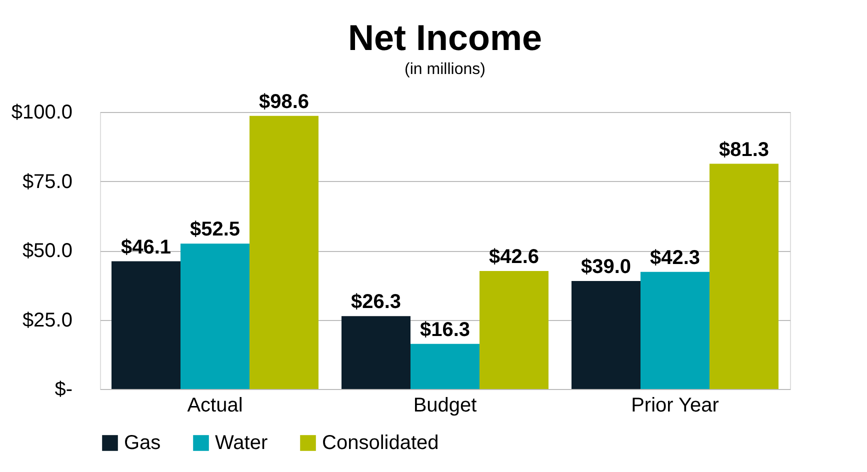  What do you see at coordinates (142, 443) in the screenshot?
I see `legend-label: Gas` at bounding box center [142, 443].